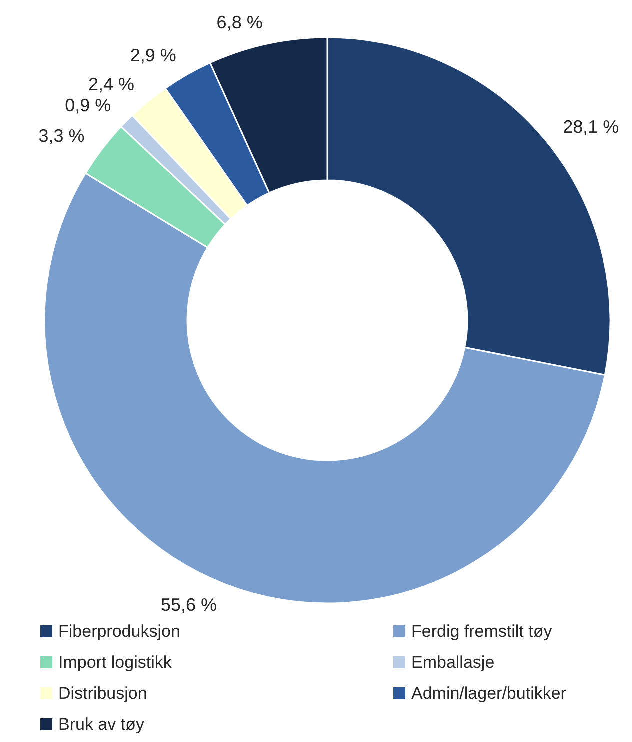 The image size is (632, 742). Describe the element at coordinates (119, 631) in the screenshot. I see `legend-label: Fiberproduksjon` at that location.